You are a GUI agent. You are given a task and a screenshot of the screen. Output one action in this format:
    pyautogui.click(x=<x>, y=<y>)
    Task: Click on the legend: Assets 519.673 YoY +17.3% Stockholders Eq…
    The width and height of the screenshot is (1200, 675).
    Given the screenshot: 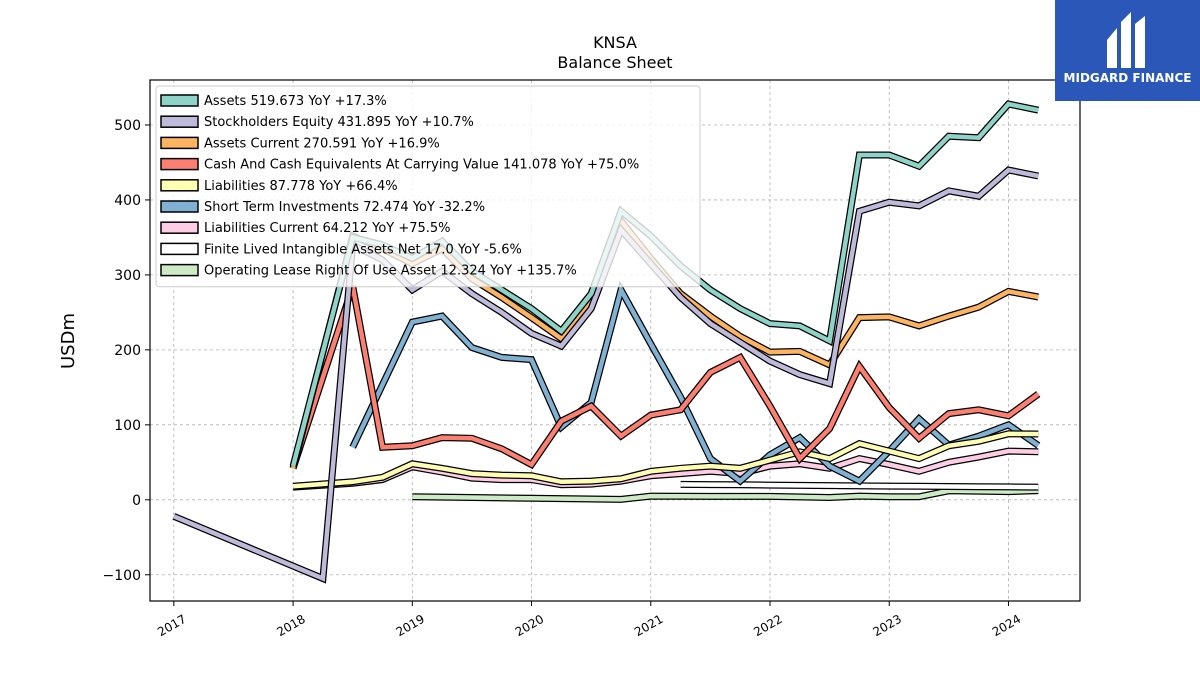 What is the action you would take?
    pyautogui.click(x=428, y=186)
    